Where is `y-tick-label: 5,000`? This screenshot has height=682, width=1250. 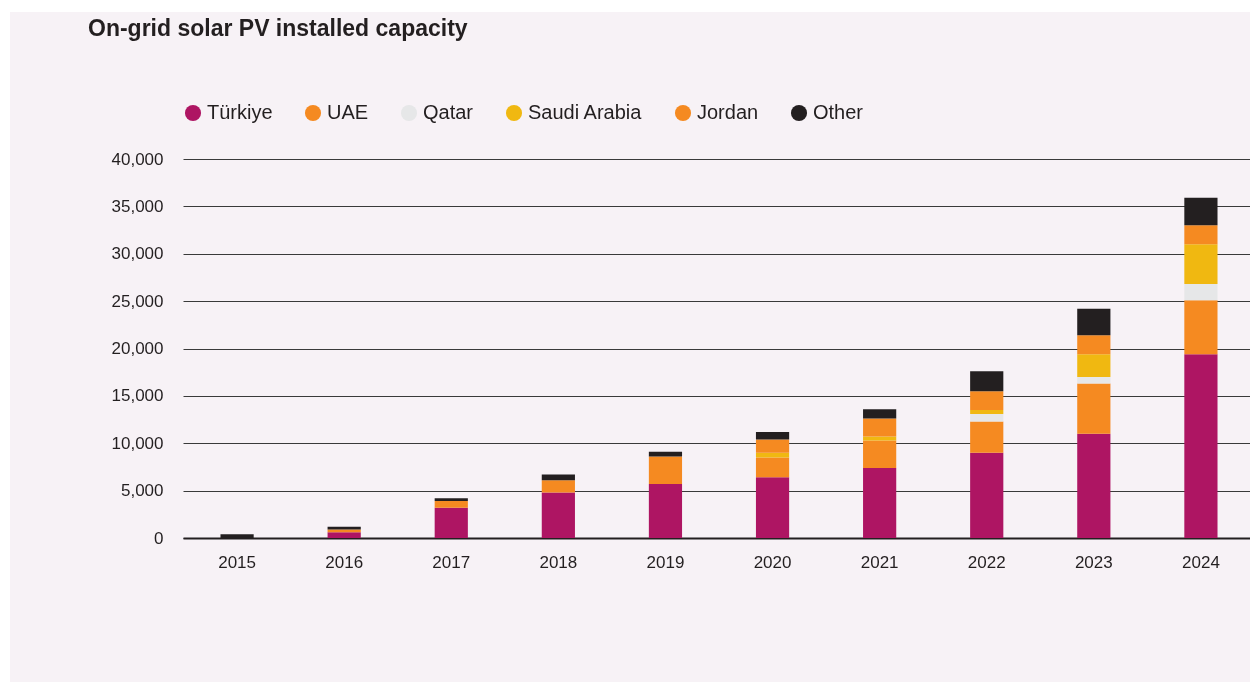 y-tick-label: 5,000 is located at coordinates (142, 491).